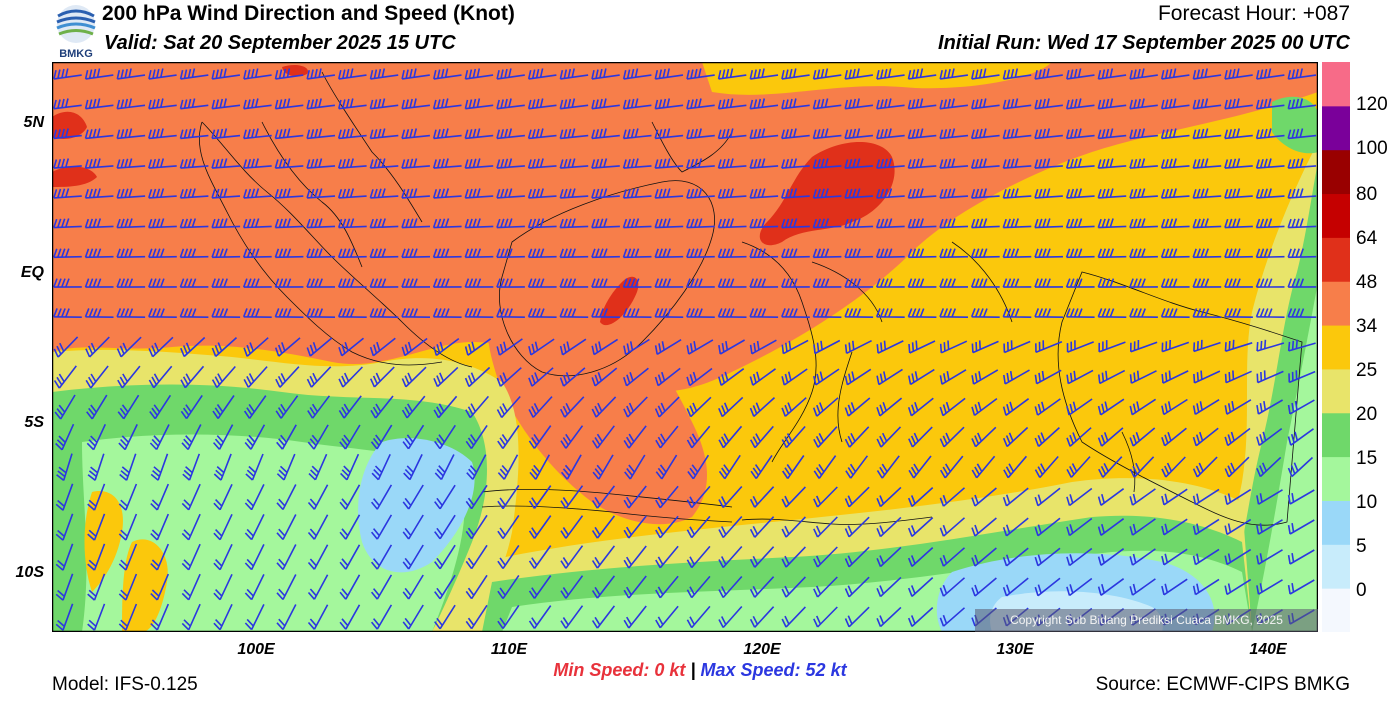  Describe the element at coordinates (1372, 148) in the screenshot. I see `colorbar-label-100: 100` at that location.